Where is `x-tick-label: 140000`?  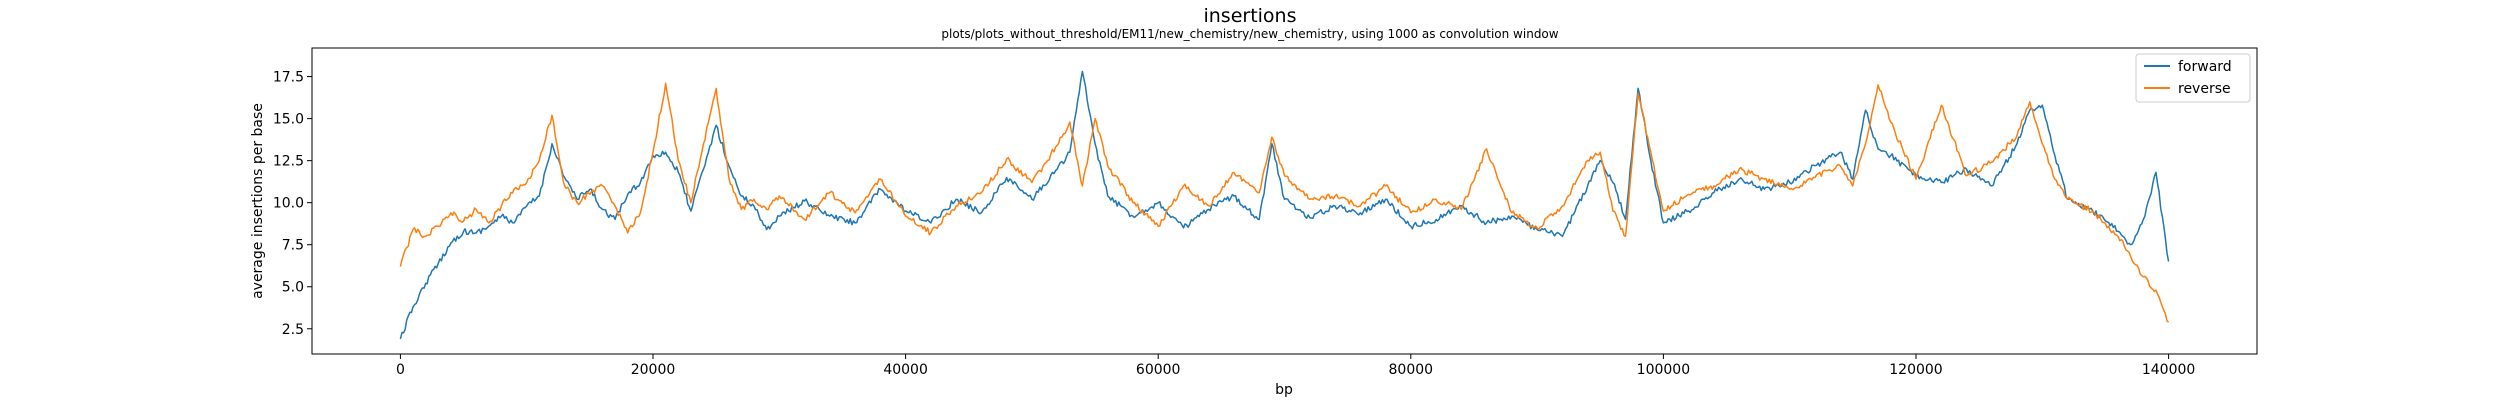
x-tick-label: 140000 is located at coordinates (2168, 370).